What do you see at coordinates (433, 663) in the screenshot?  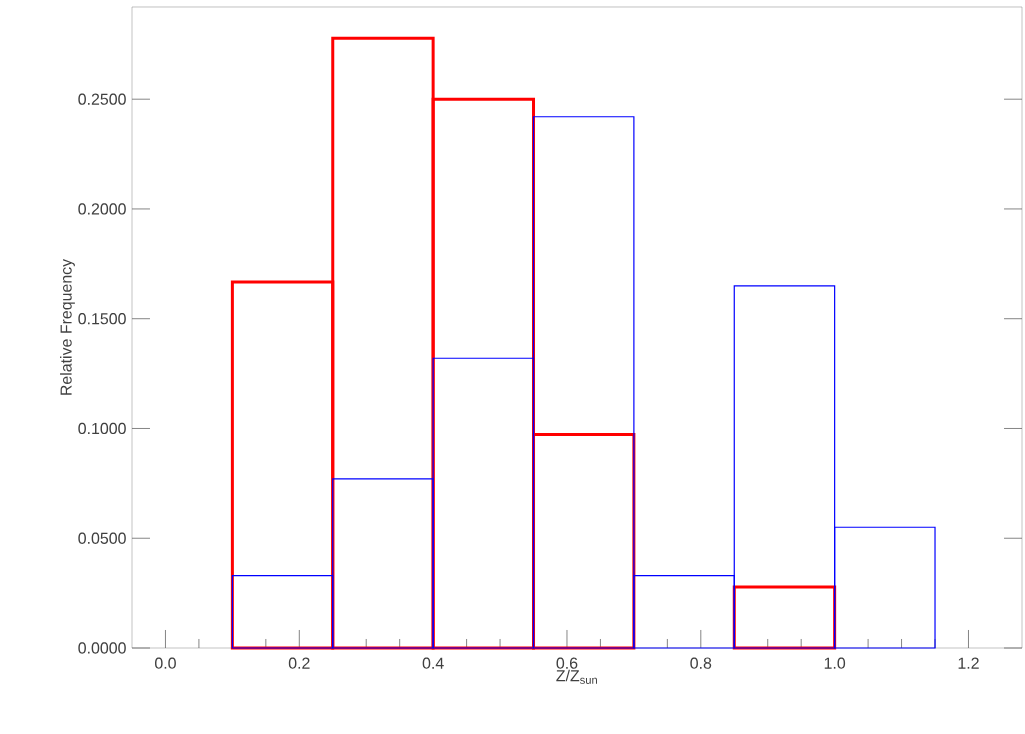 I see `x-tick-label: 0.4` at bounding box center [433, 663].